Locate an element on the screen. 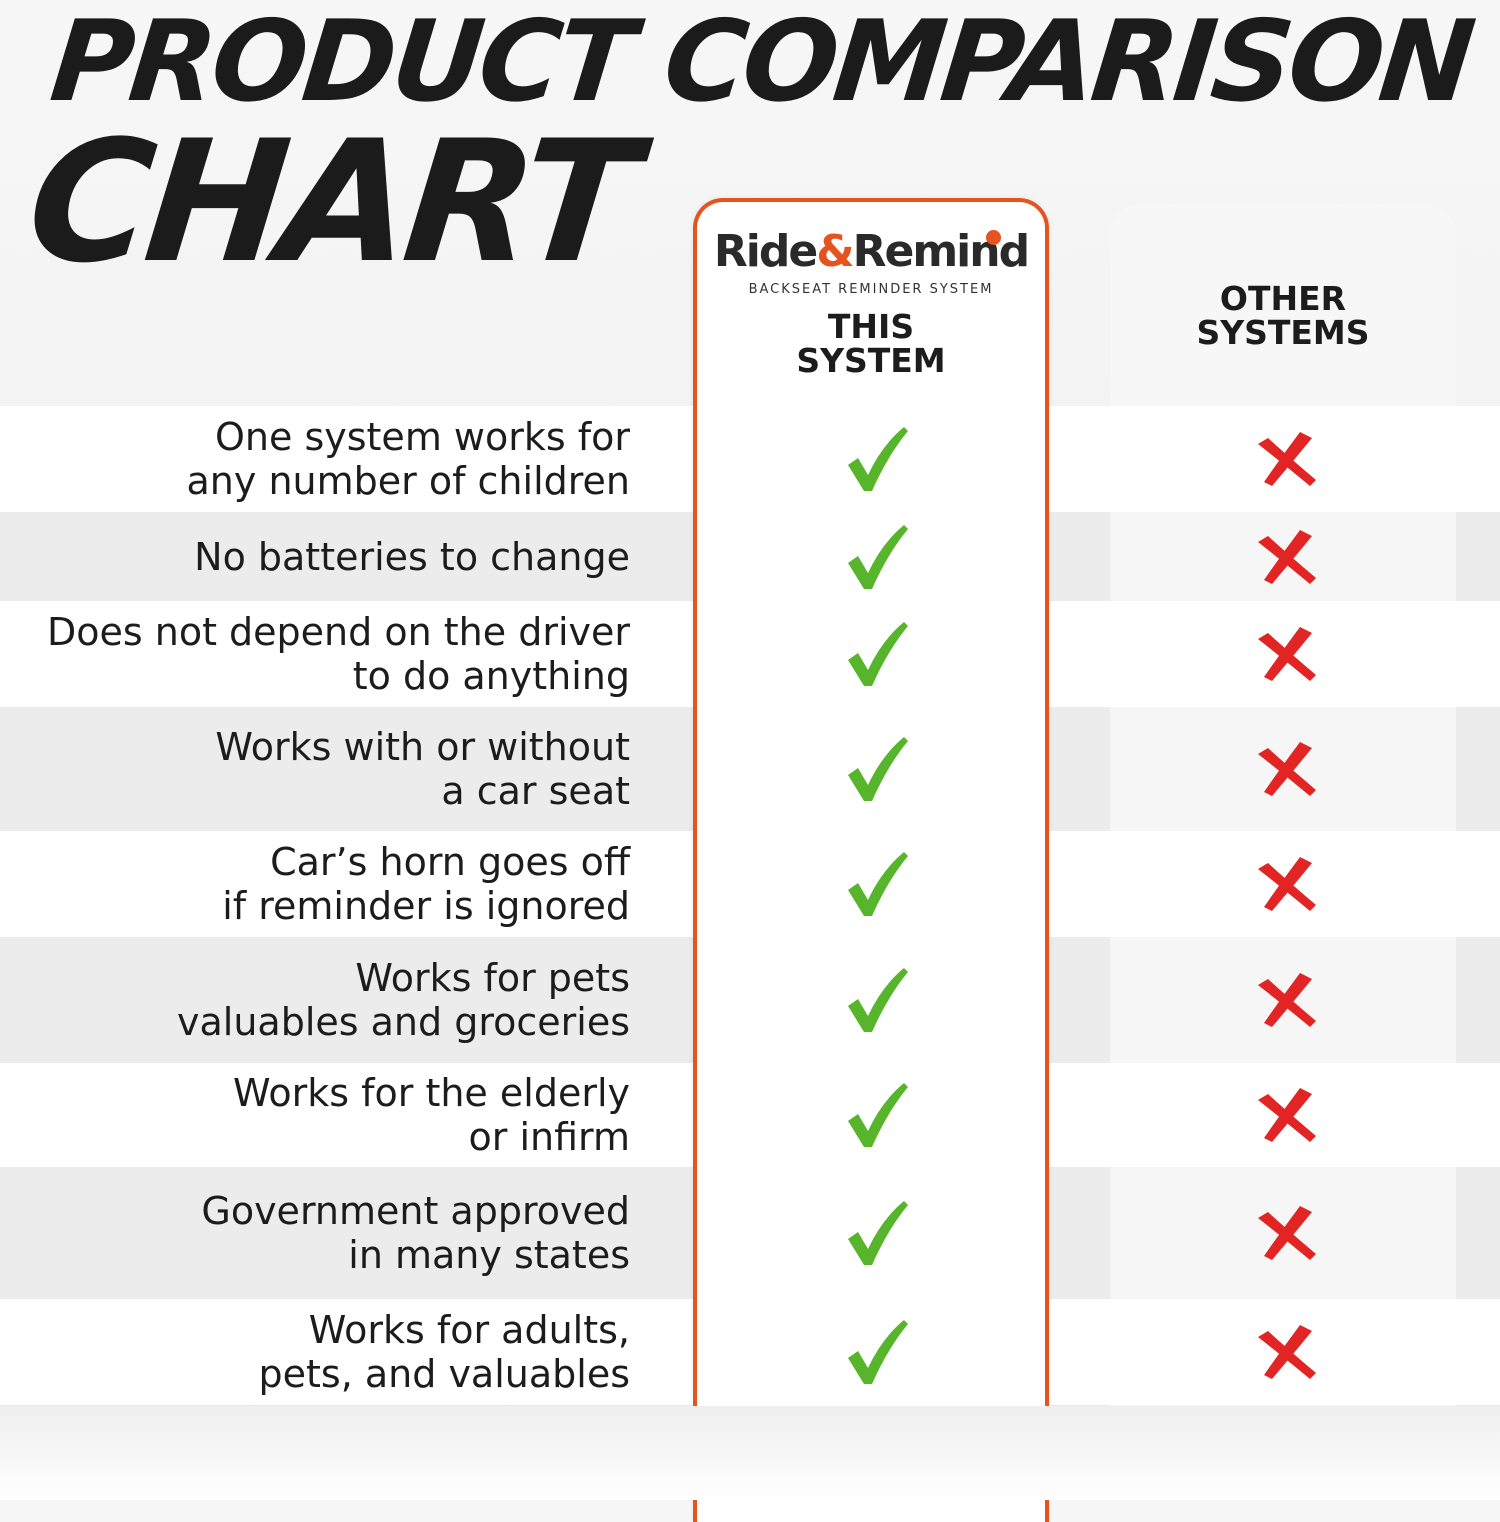  brand-tagline: BACKSEAT REMINDER SYSTEM is located at coordinates (871, 289).